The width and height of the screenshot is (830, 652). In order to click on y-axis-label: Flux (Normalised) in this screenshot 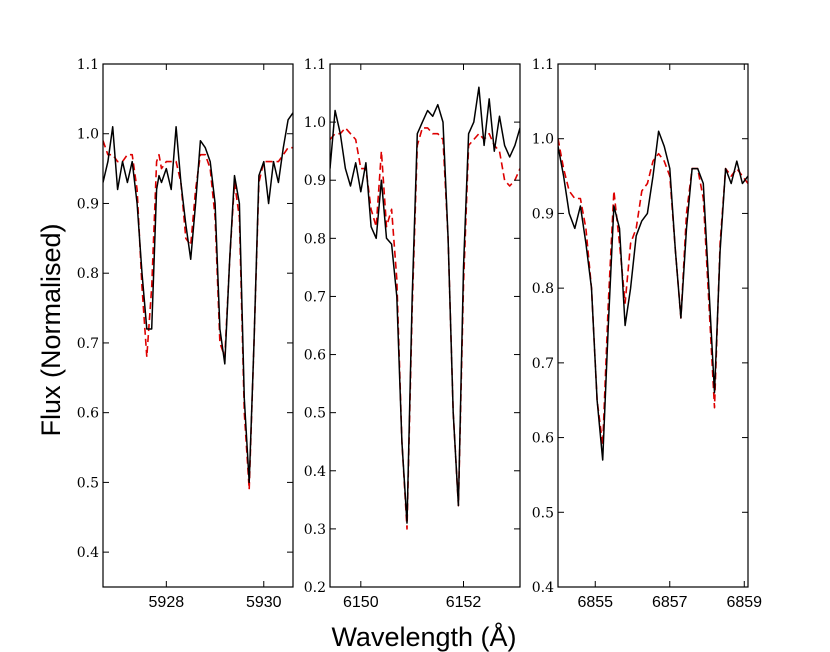, I will do `click(51, 329)`.